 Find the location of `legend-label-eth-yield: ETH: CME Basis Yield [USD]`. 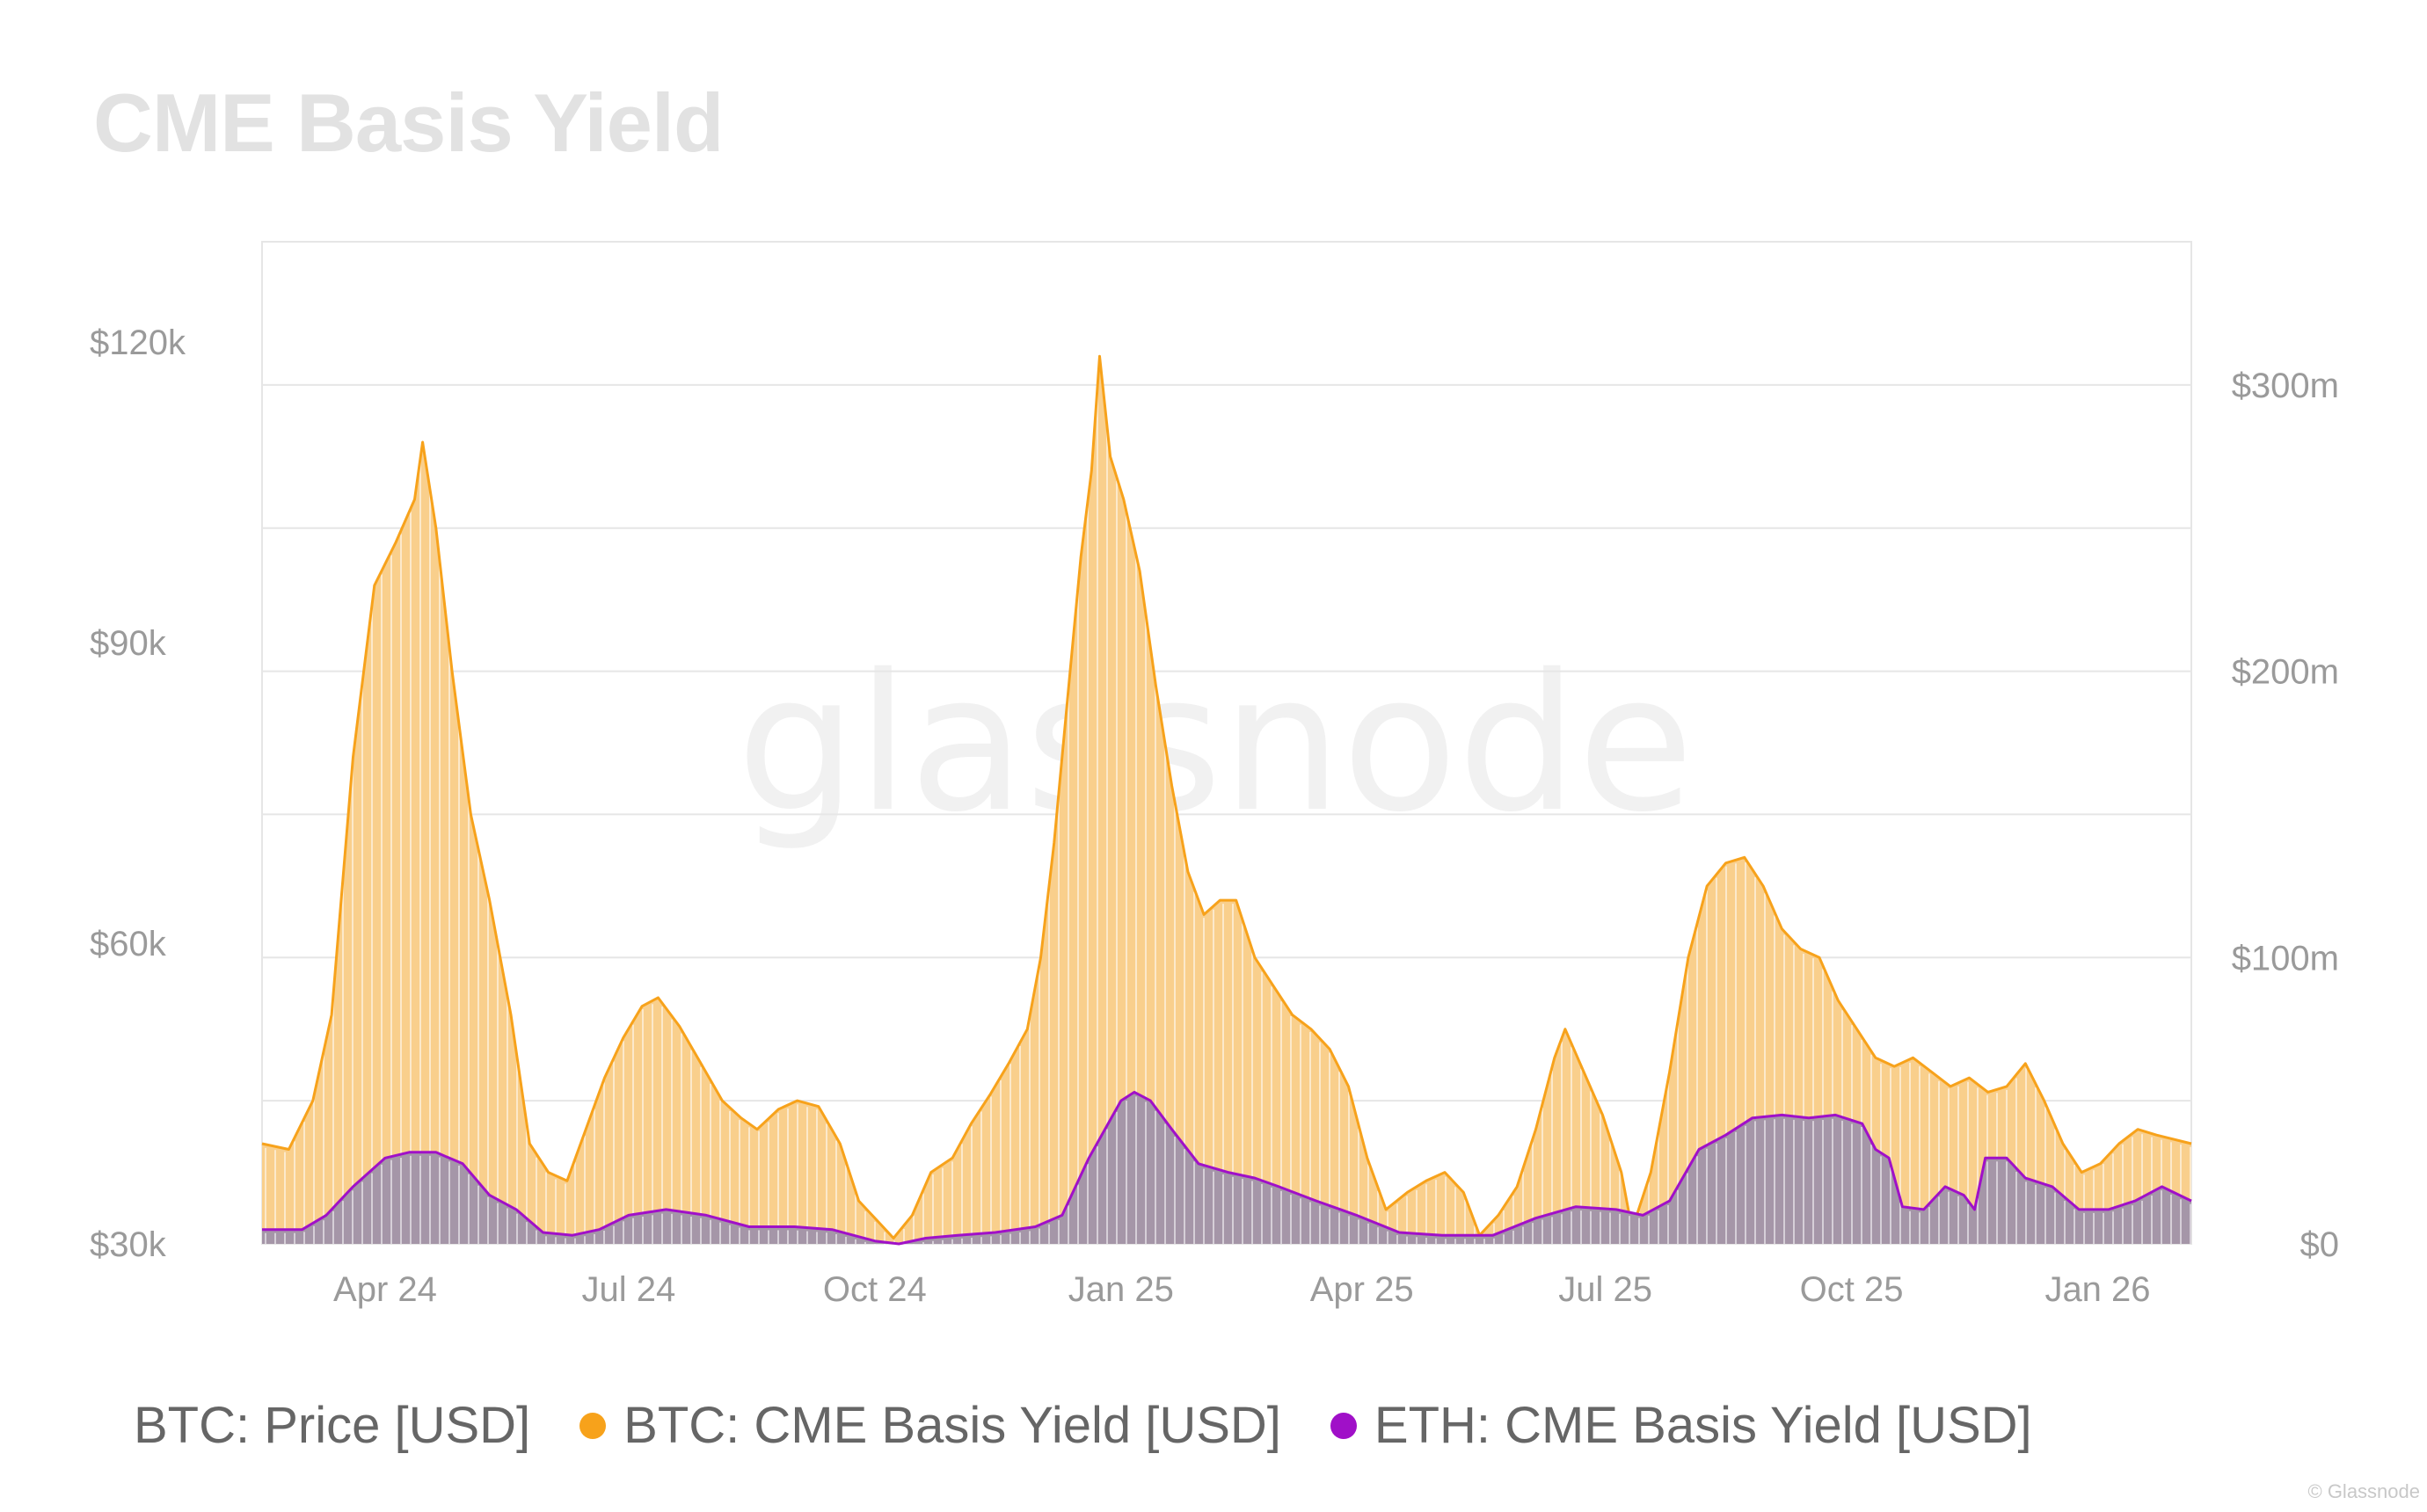

legend-label-eth-yield: ETH: CME Basis Yield [USD] is located at coordinates (1703, 1426).